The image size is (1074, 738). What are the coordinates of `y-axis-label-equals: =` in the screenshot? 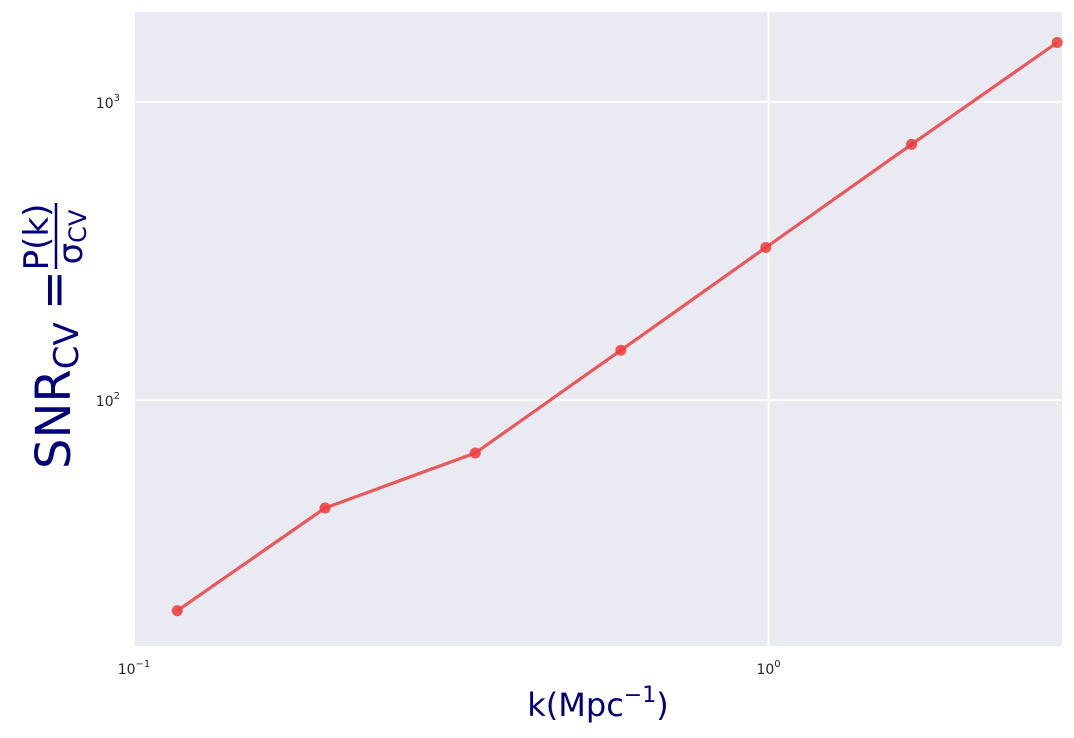 It's located at (54, 290).